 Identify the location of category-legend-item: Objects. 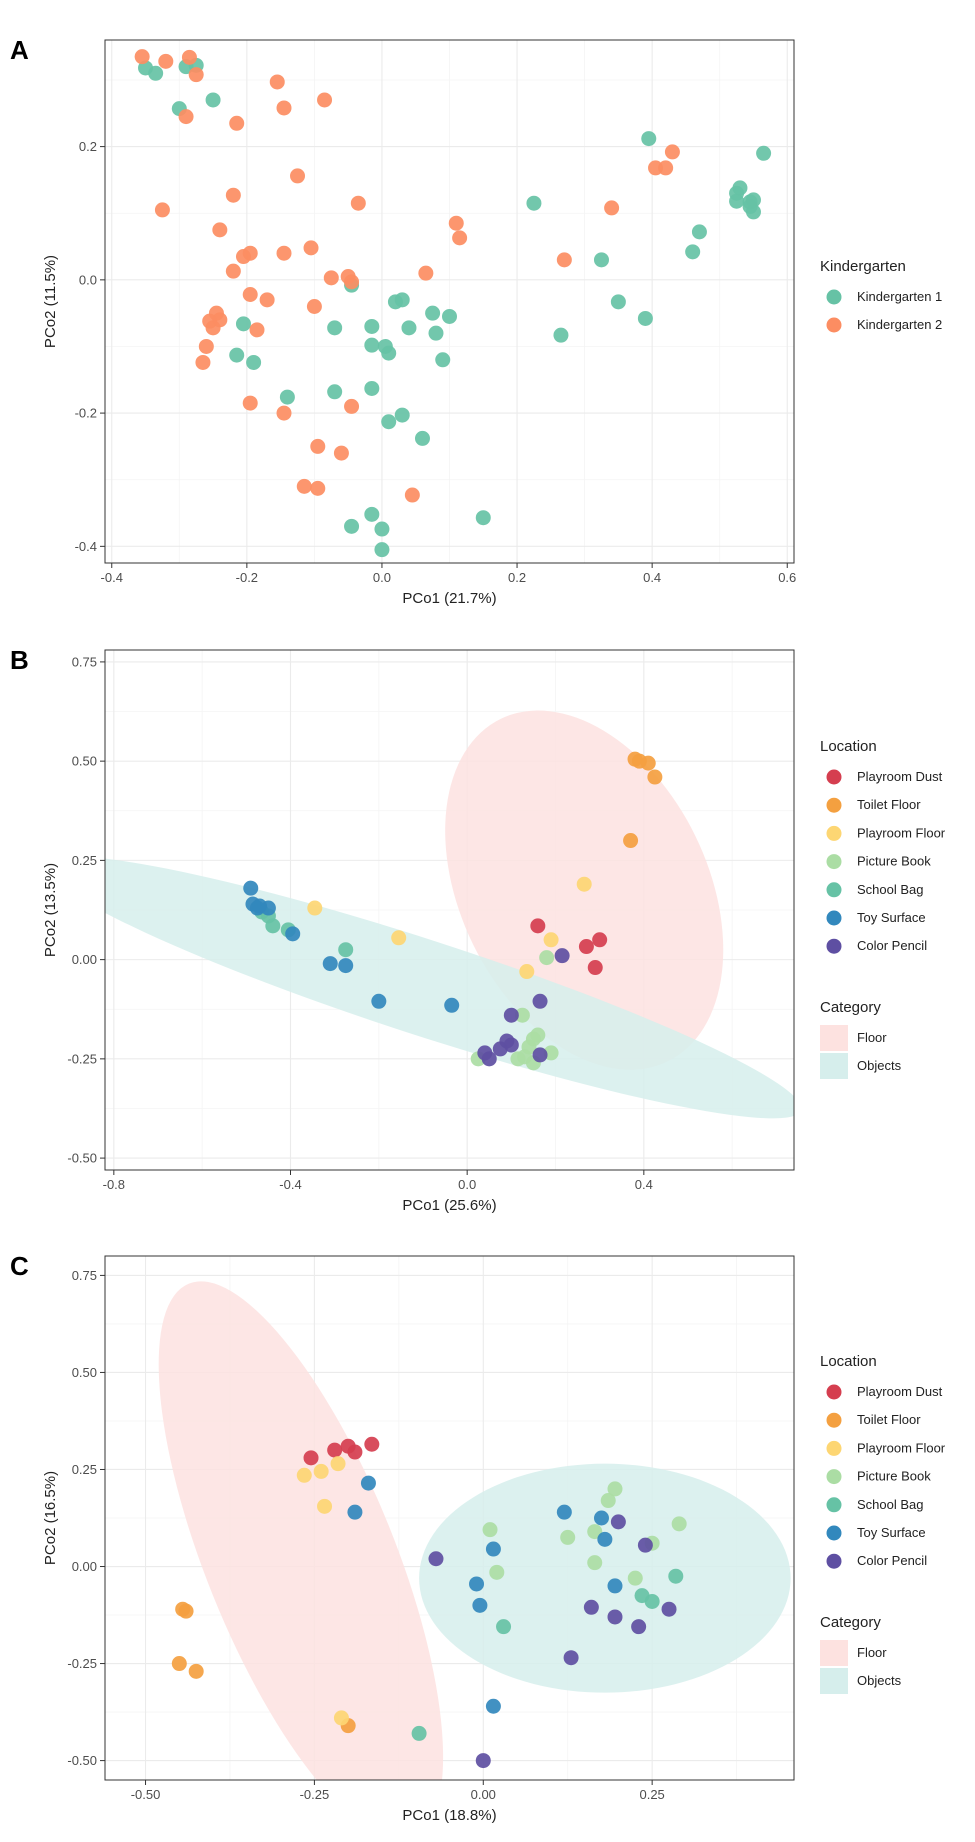
(861, 1681).